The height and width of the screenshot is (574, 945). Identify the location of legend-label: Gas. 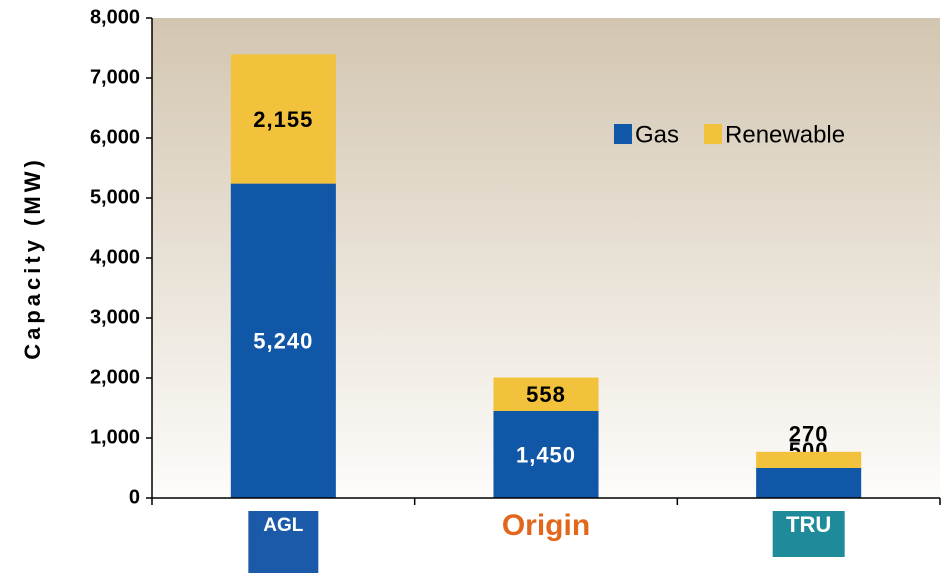
(657, 134).